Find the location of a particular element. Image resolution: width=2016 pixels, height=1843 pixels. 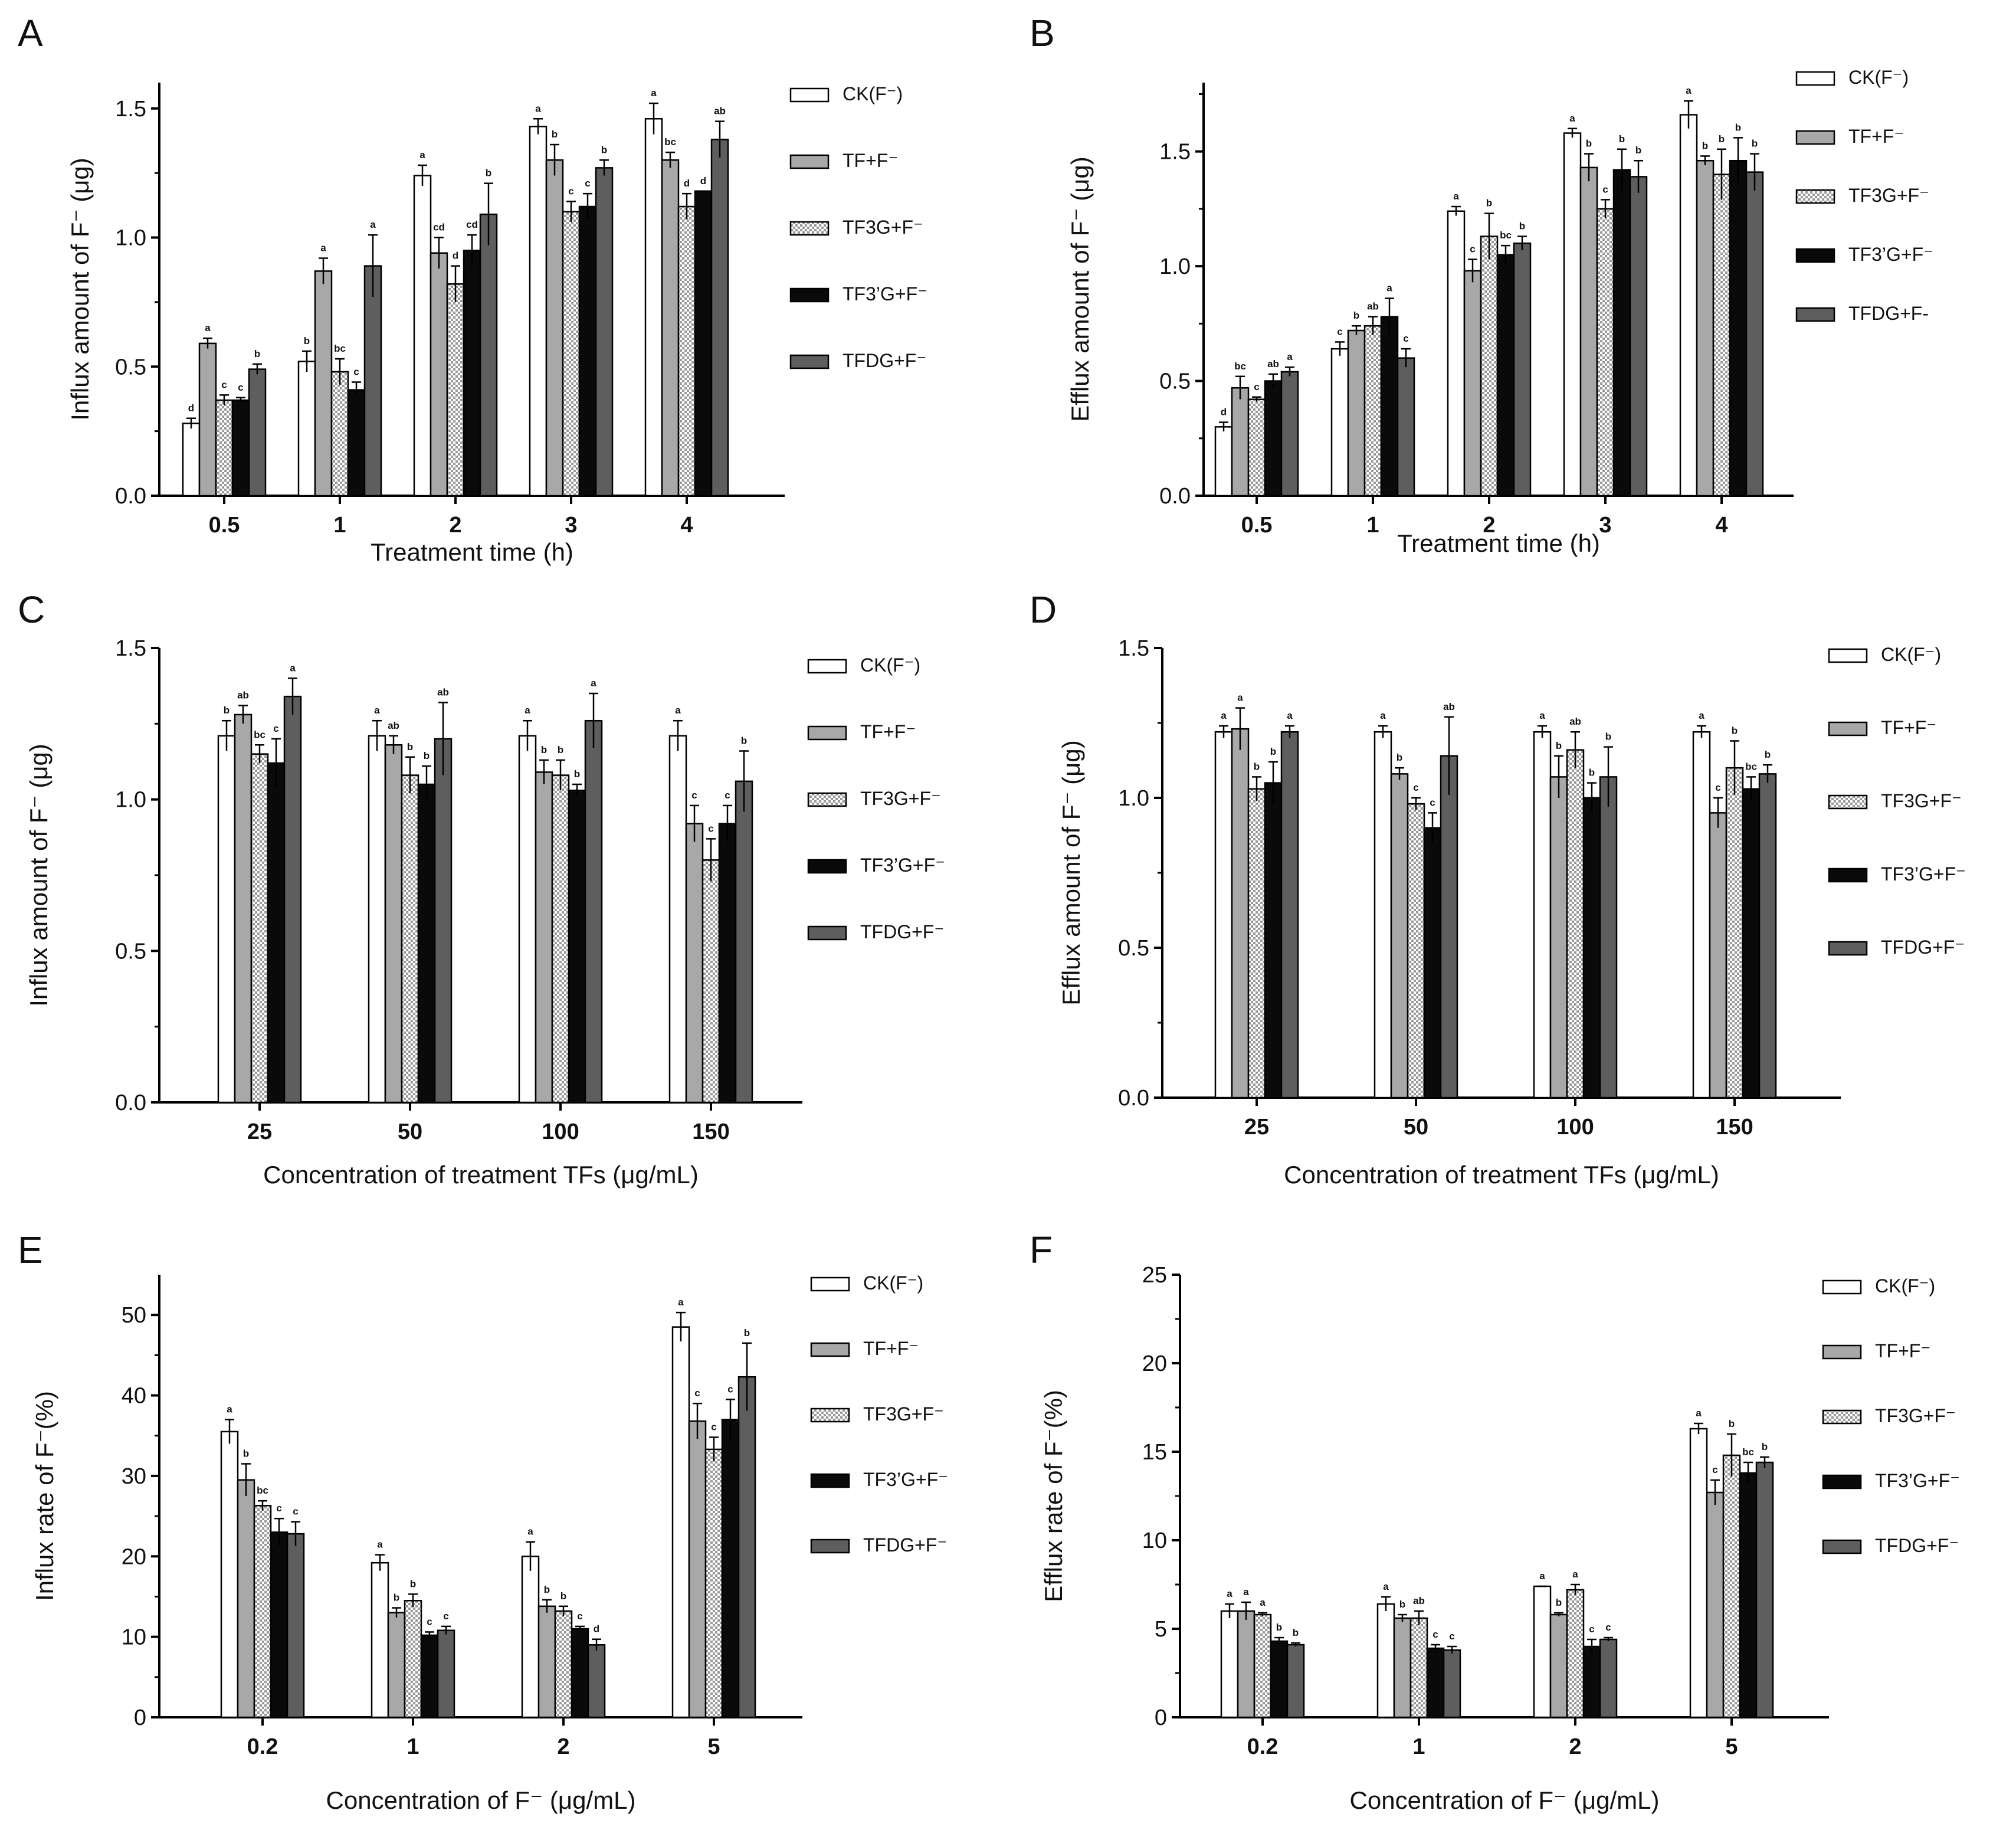

legend-label: TFDG+F⁻ is located at coordinates (1923, 948).